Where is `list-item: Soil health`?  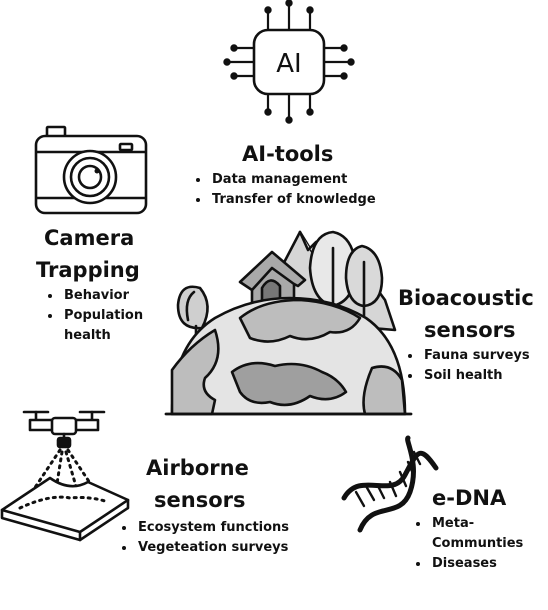
list-item: Soil health is located at coordinates (478, 376).